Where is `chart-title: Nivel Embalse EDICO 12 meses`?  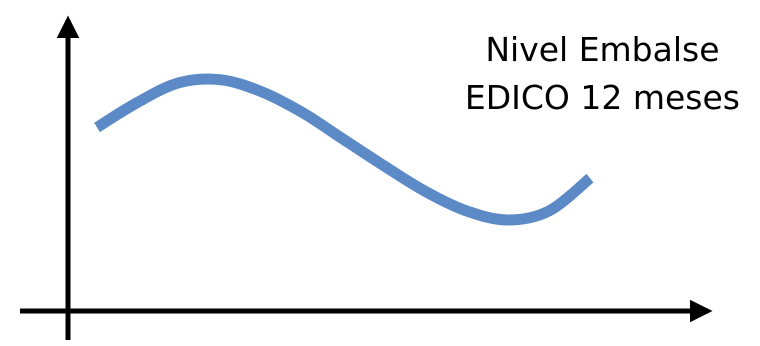 chart-title: Nivel Embalse EDICO 12 meses is located at coordinates (602, 74).